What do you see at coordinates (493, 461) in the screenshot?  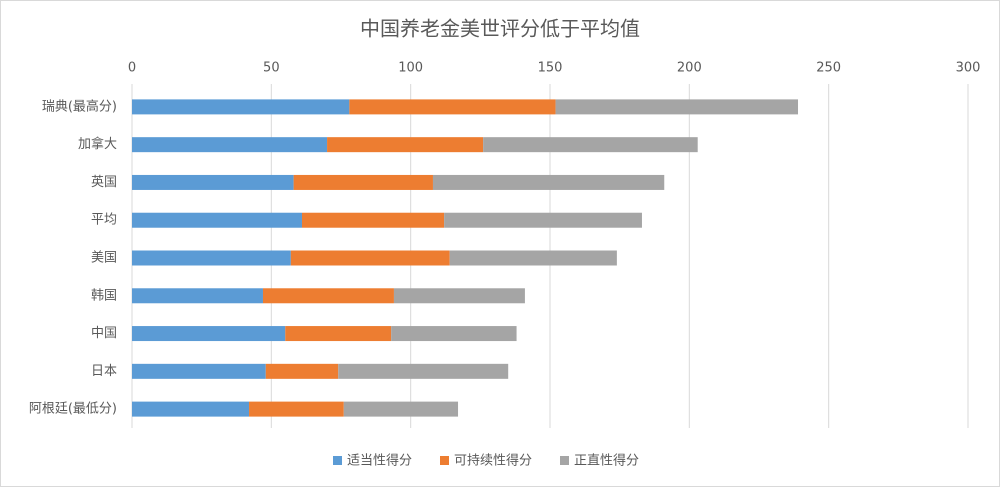 I see `legend-label: 可持续性得分` at bounding box center [493, 461].